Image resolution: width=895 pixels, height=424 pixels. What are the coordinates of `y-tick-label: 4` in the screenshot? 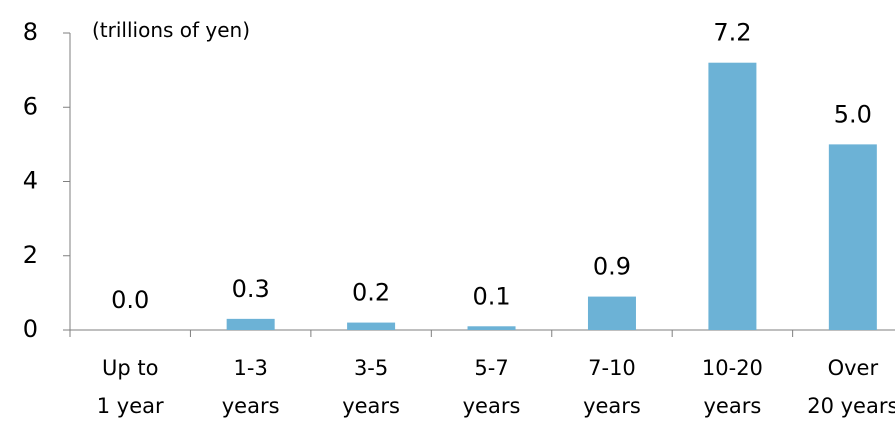 It's located at (30, 181).